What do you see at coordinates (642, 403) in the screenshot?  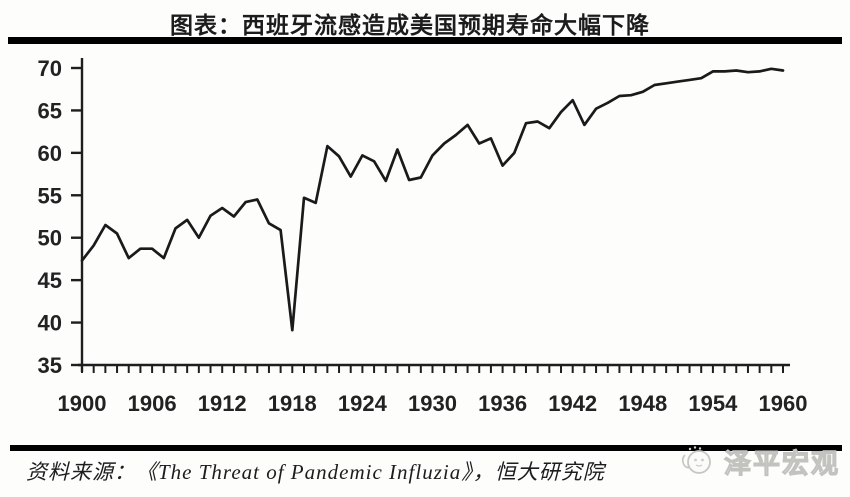 I see `svg-text: 1948` at bounding box center [642, 403].